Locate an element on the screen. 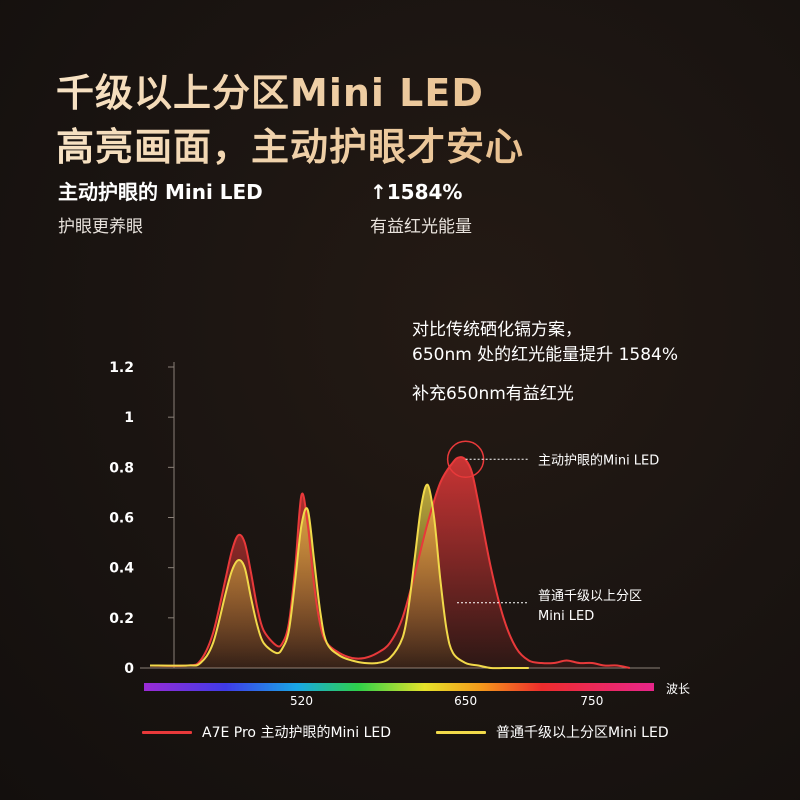 Image resolution: width=800 pixels, height=800 pixels. x-tick-label: 520 is located at coordinates (301, 701).